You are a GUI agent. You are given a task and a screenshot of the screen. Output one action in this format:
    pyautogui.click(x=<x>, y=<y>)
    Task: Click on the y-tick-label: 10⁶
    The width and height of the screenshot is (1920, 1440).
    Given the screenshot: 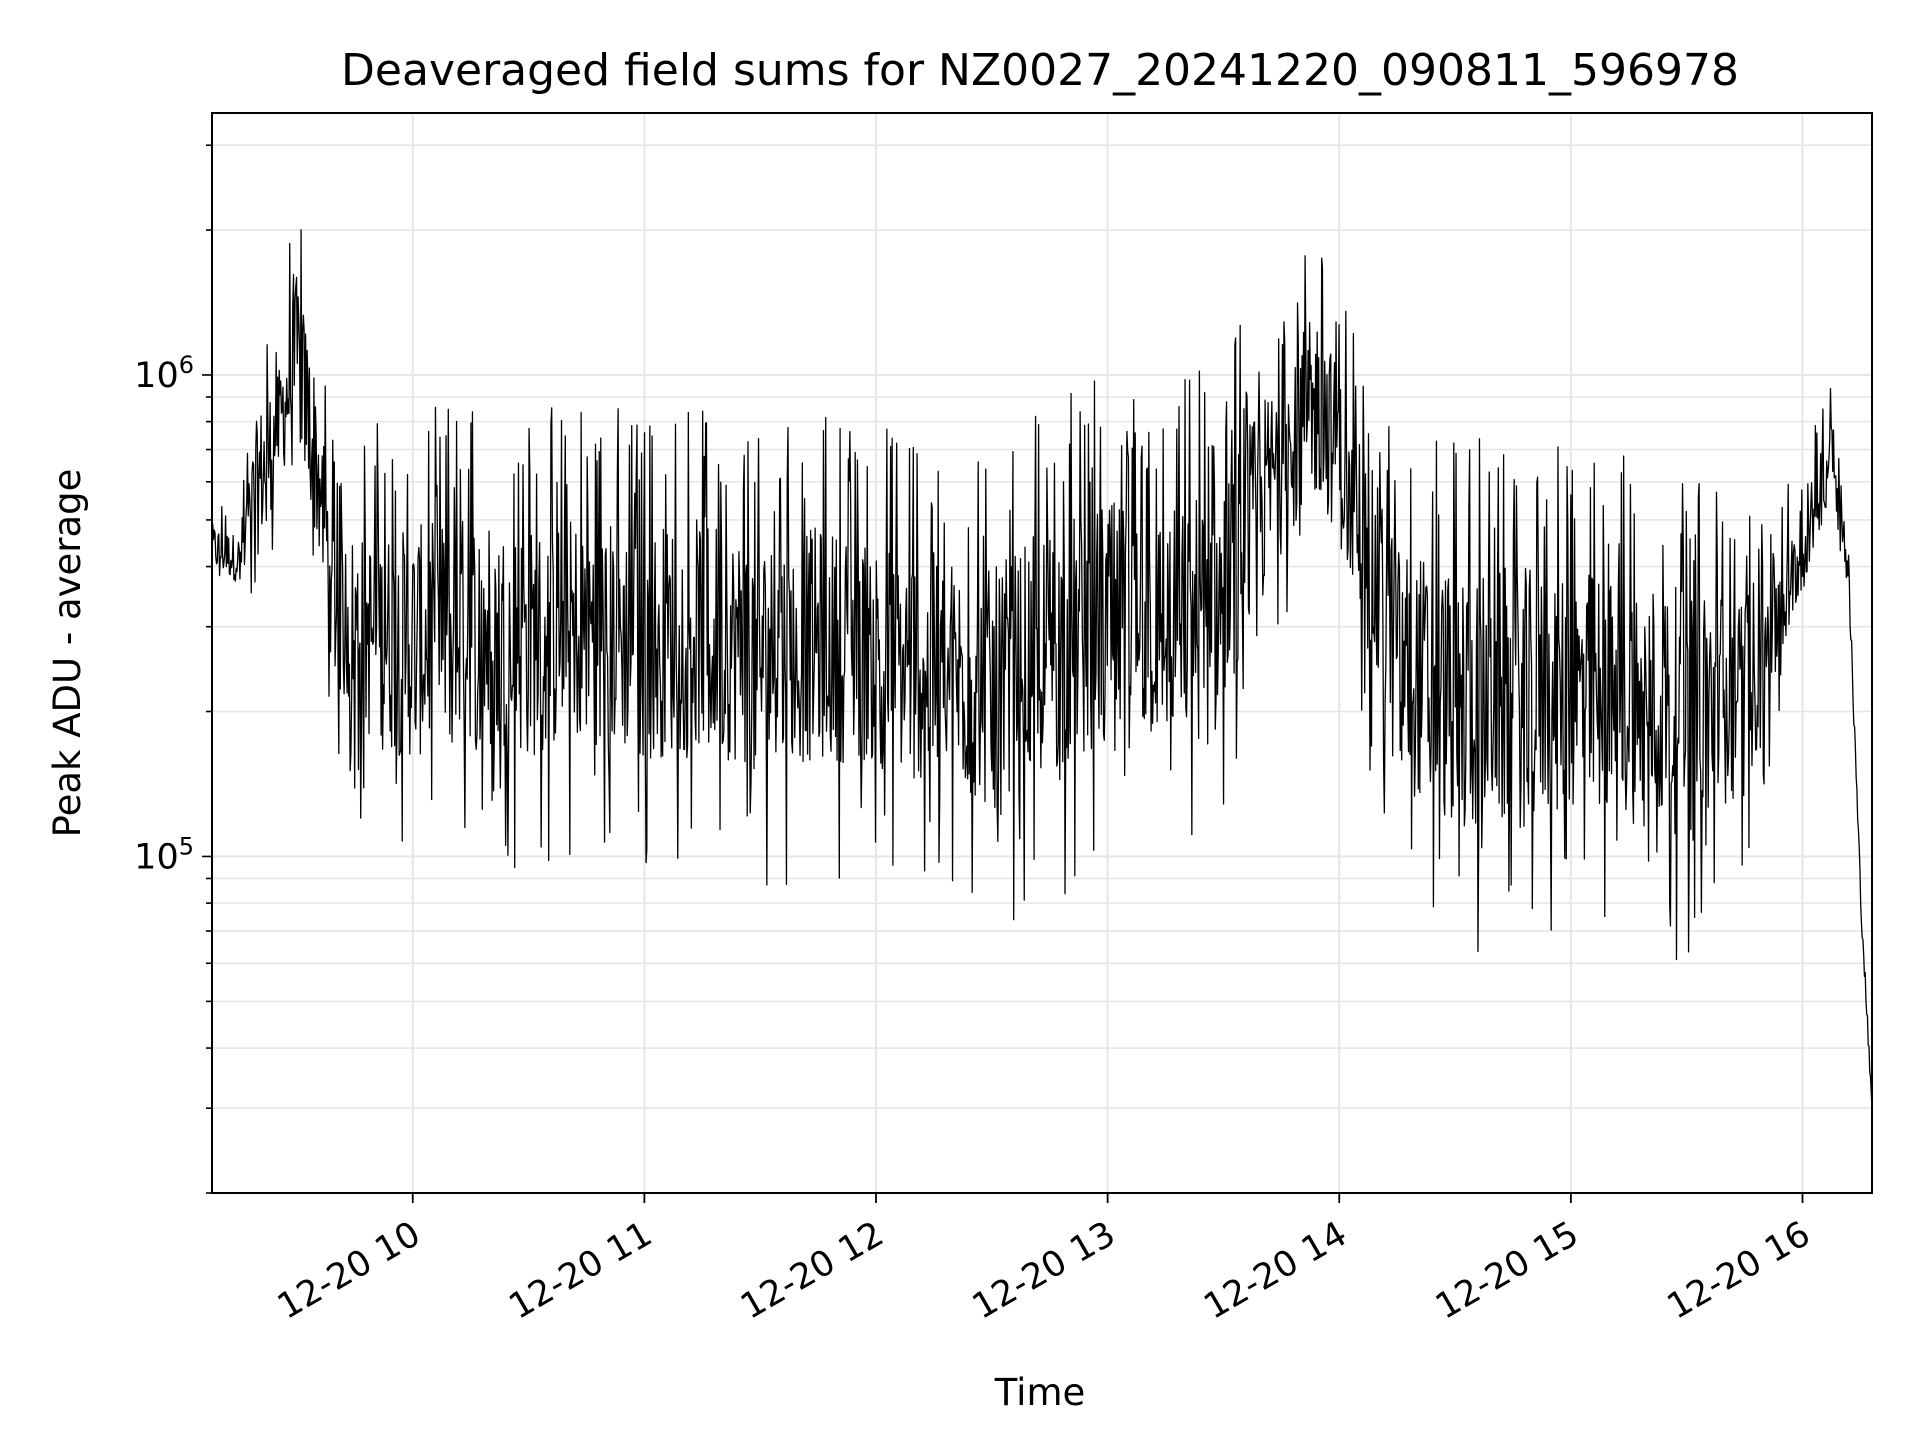 What is the action you would take?
    pyautogui.click(x=164, y=373)
    